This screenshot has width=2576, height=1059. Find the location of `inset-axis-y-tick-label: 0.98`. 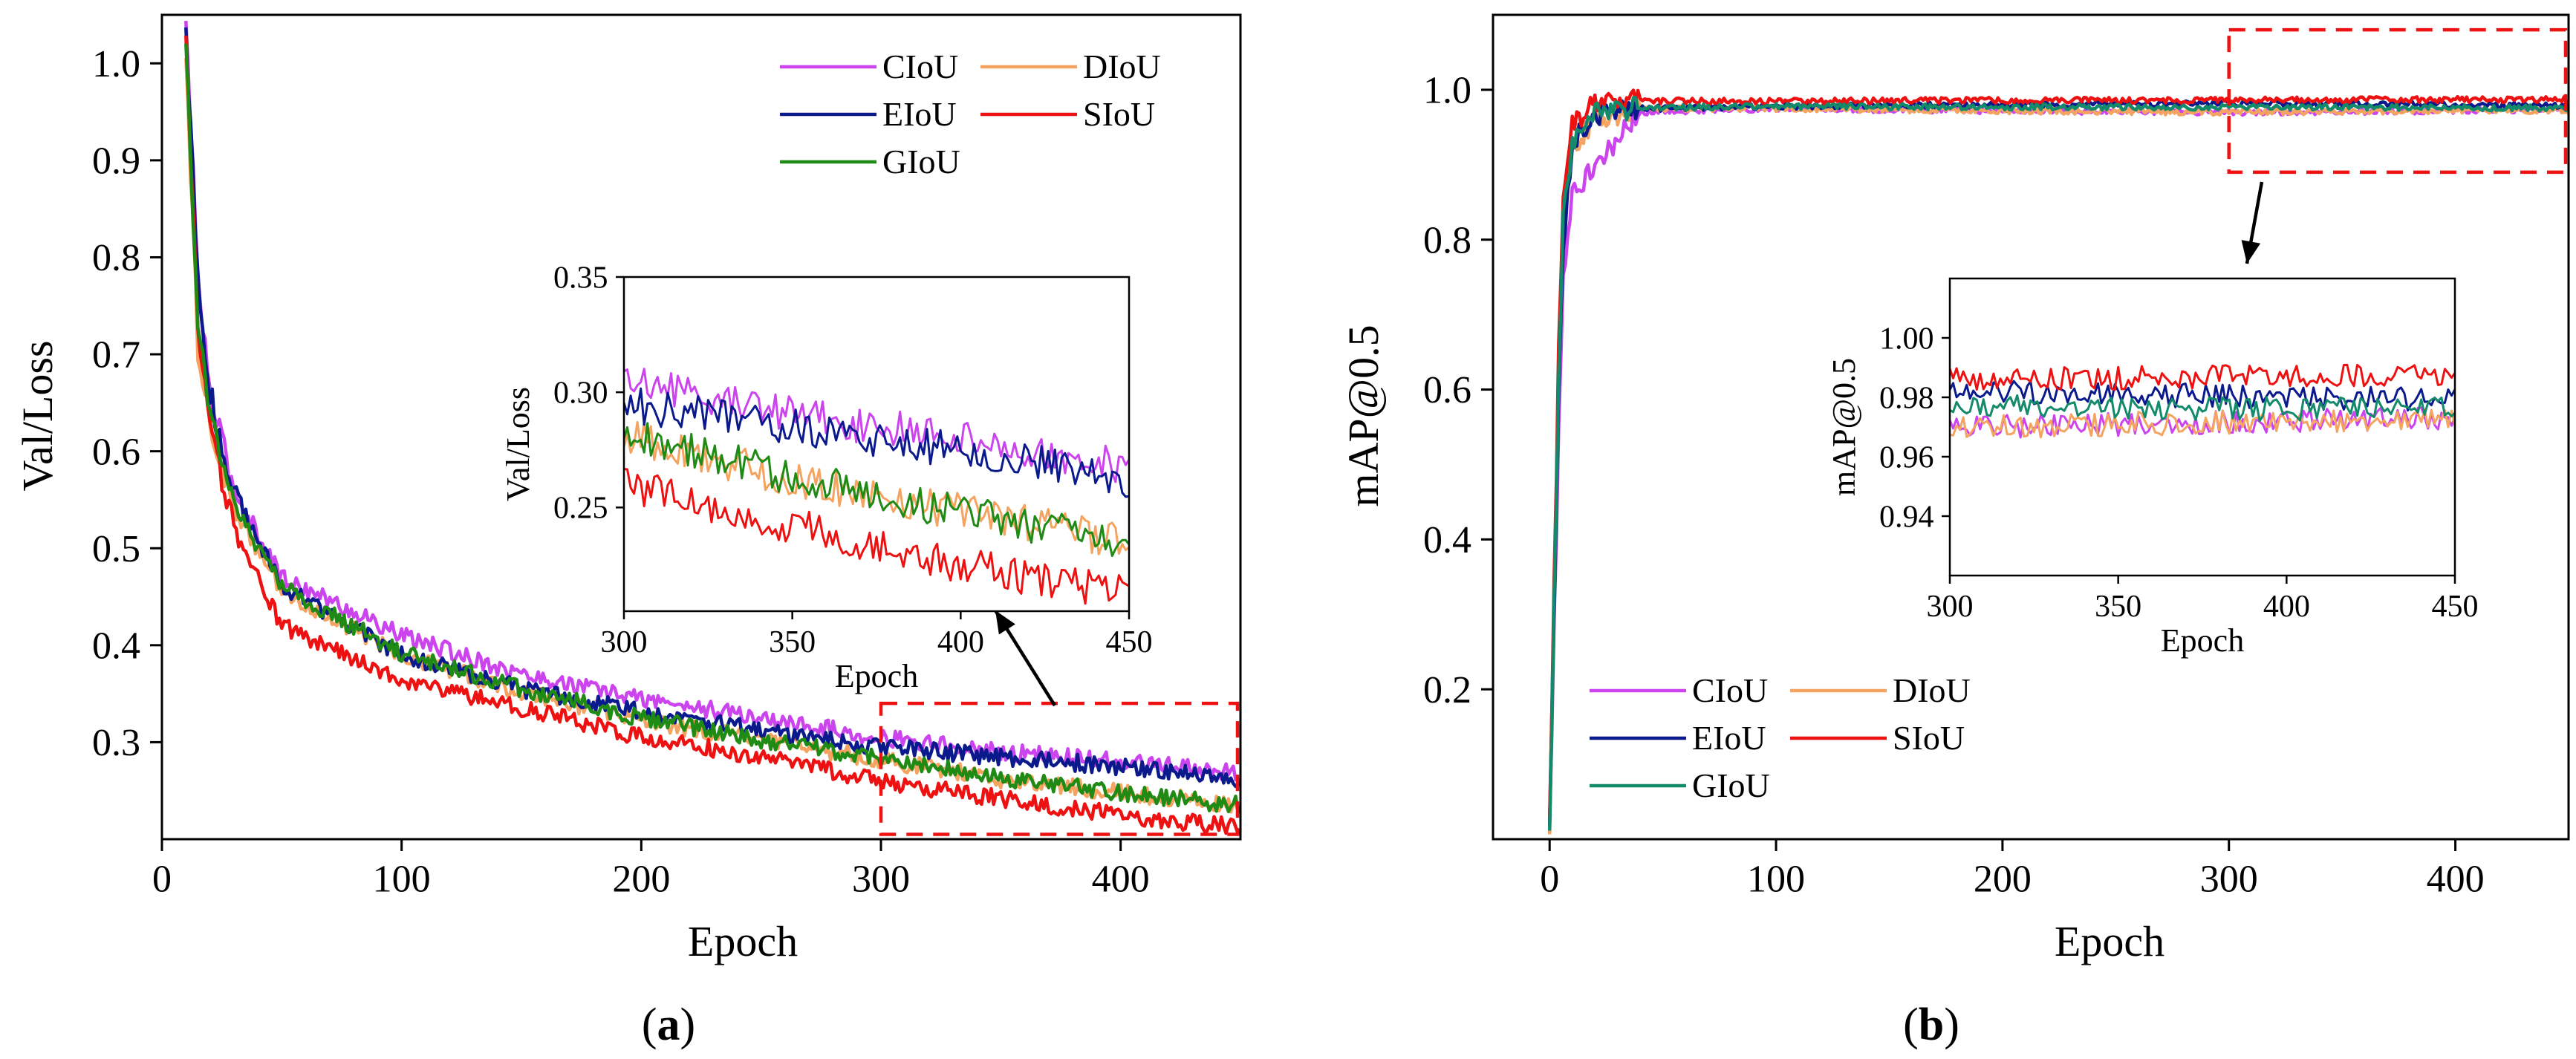

inset-axis-y-tick-label: 0.98 is located at coordinates (1907, 398).